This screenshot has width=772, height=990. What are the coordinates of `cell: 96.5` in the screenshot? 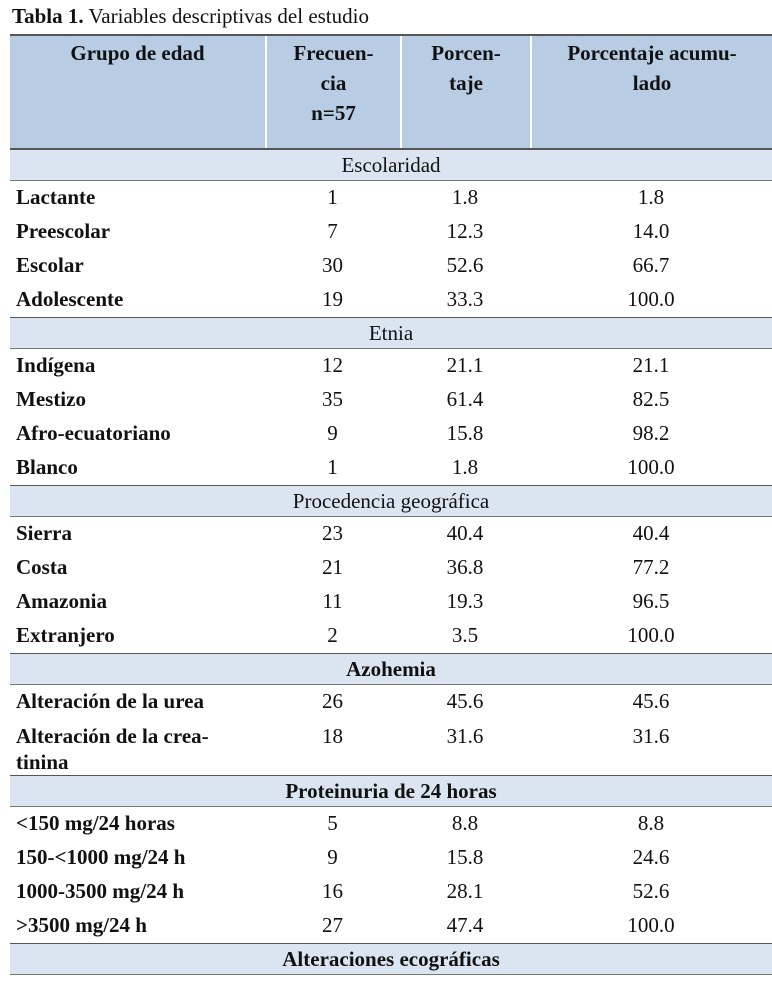 It's located at (651, 601).